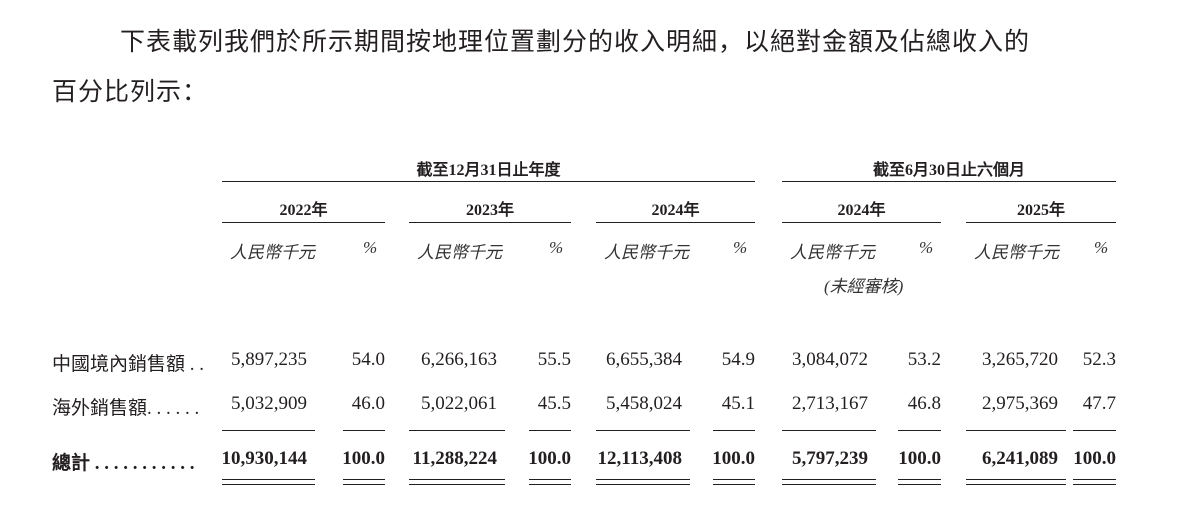  I want to click on percent-cell: 53.2, so click(924, 359).